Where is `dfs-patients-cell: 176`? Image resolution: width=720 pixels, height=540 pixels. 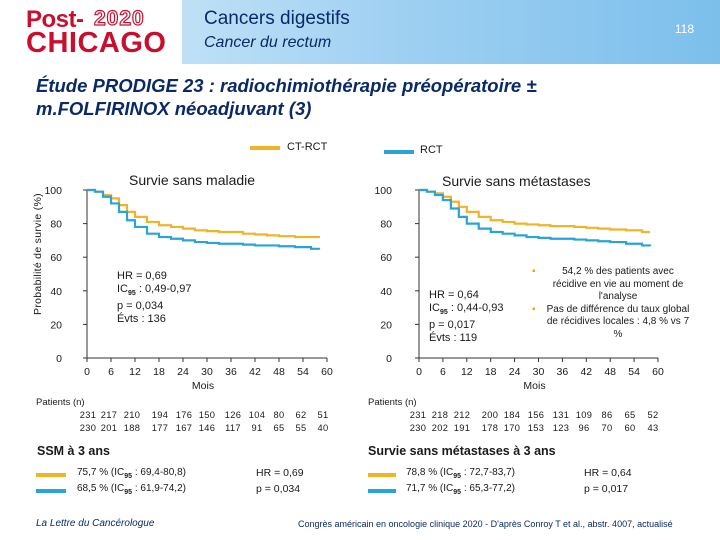 dfs-patients-cell: 176 is located at coordinates (184, 415).